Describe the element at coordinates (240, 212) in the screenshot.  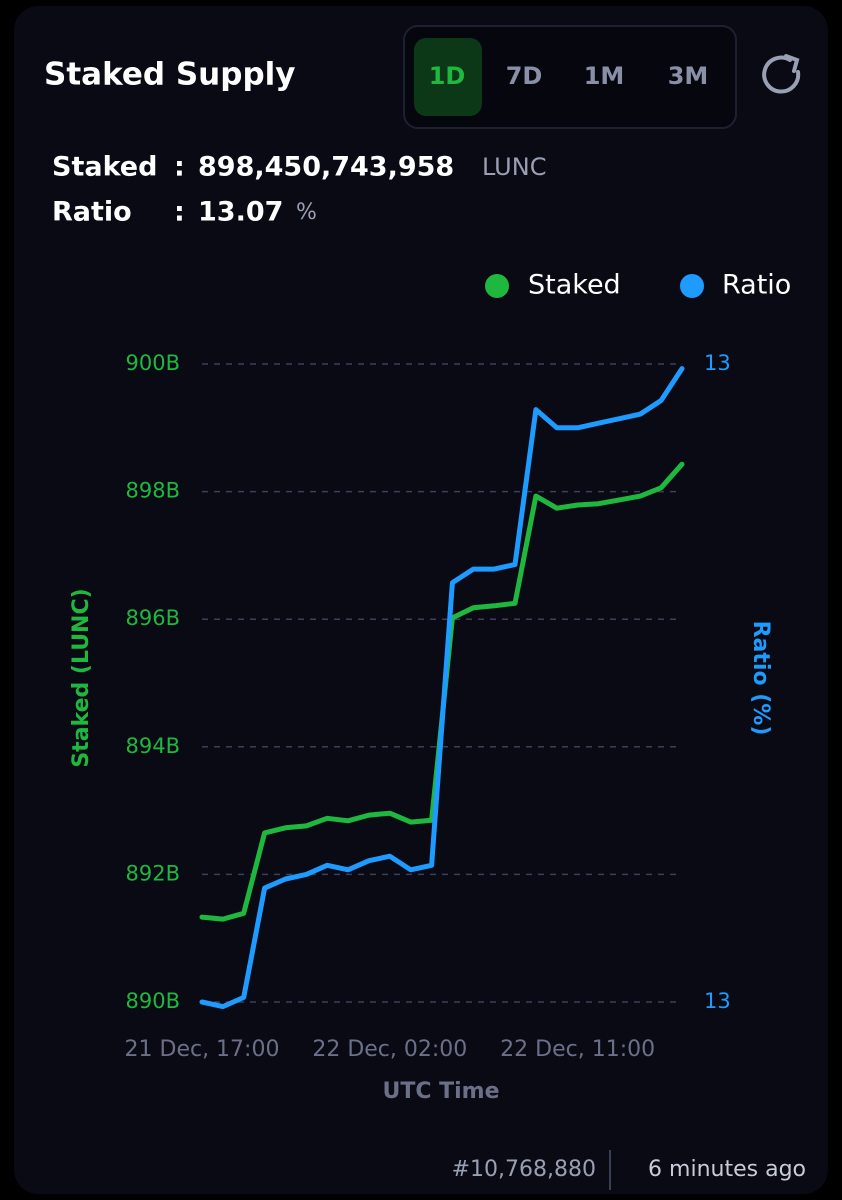
I see `ratio-value: 13.07` at that location.